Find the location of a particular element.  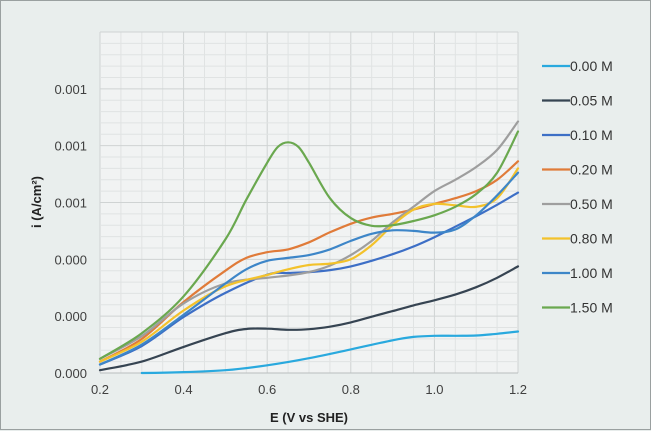

legend-label: 0.00 M is located at coordinates (591, 66).